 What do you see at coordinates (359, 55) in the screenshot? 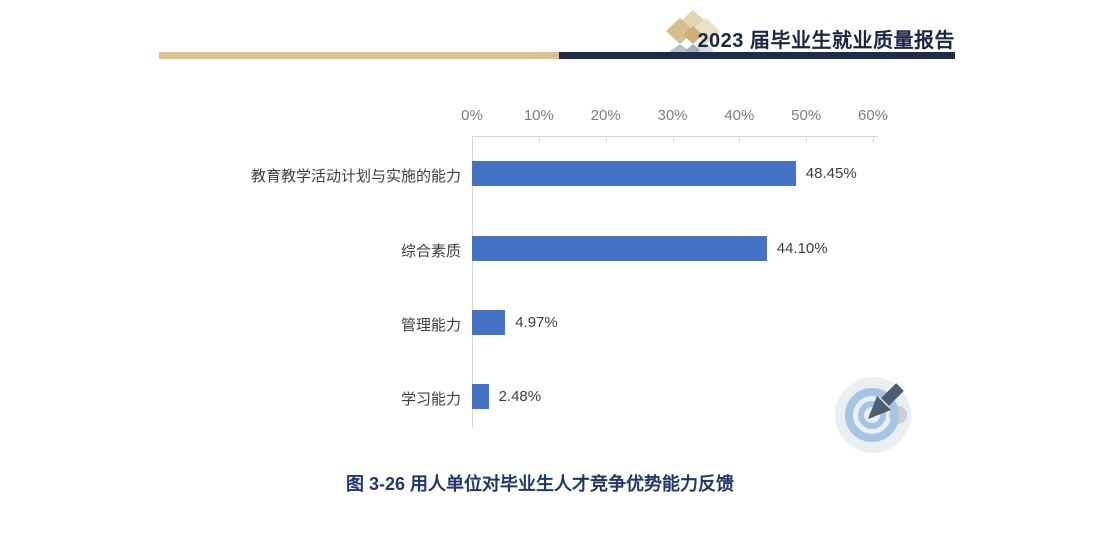
I see `header-rule-gold` at bounding box center [359, 55].